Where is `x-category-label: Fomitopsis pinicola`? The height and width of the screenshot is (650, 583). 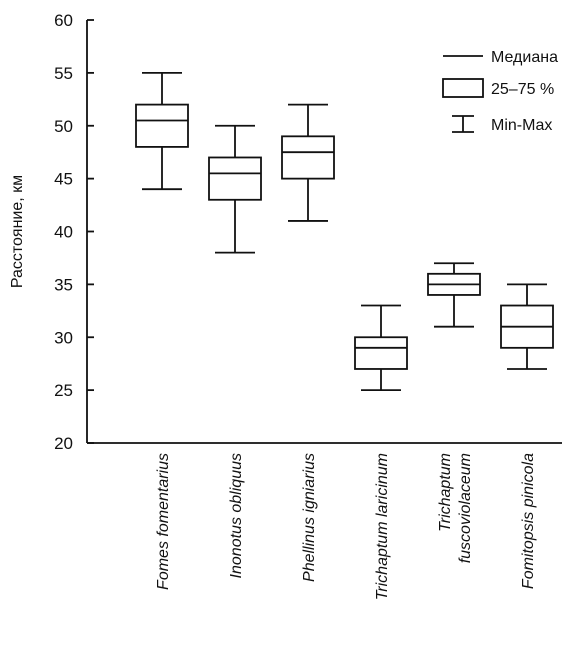 x-category-label: Fomitopsis pinicola is located at coordinates (528, 521).